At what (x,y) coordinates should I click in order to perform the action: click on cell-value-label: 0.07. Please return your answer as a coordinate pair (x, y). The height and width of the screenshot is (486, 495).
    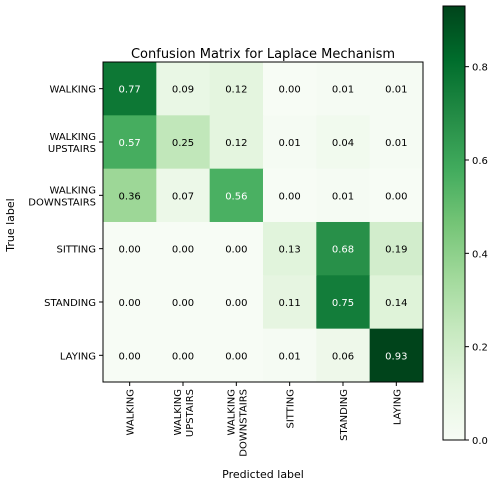
    Looking at the image, I should click on (183, 196).